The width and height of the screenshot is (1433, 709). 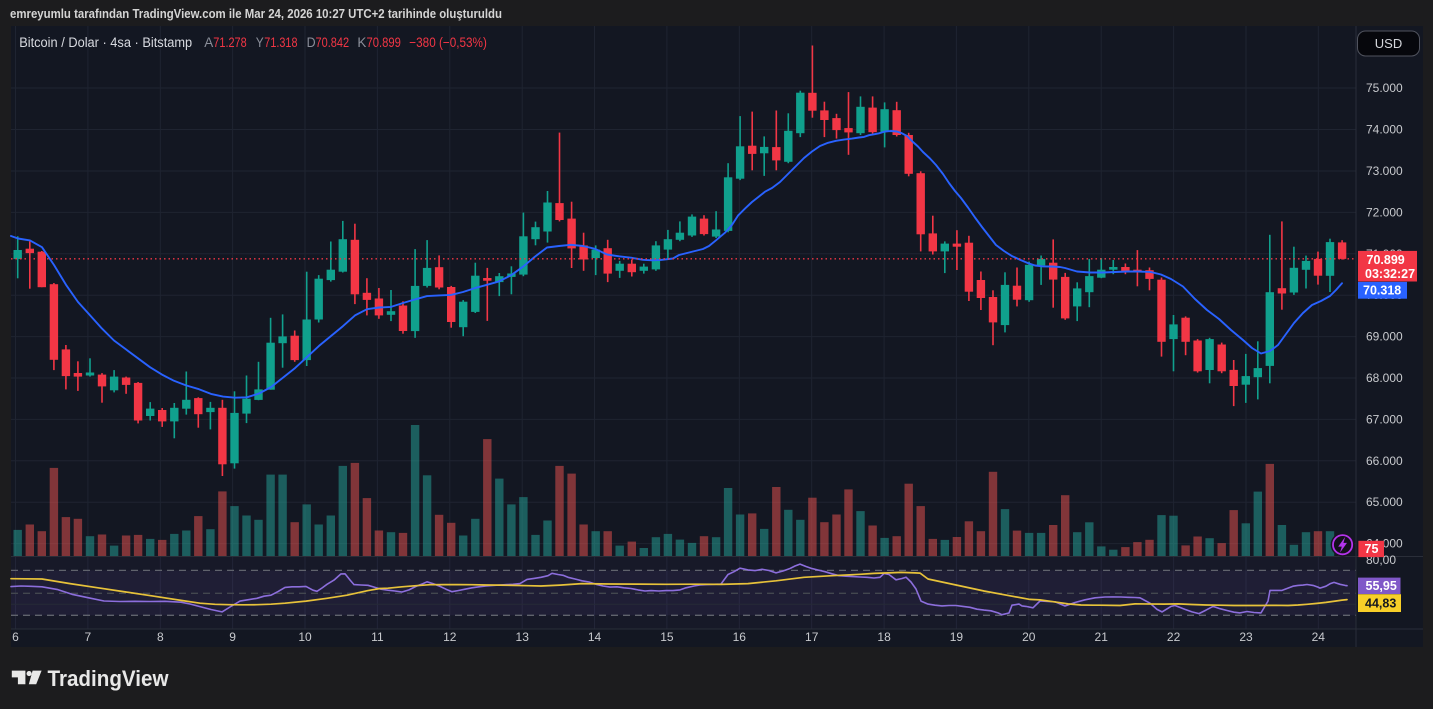 I want to click on svg-text: 70.318, so click(x=1382, y=291).